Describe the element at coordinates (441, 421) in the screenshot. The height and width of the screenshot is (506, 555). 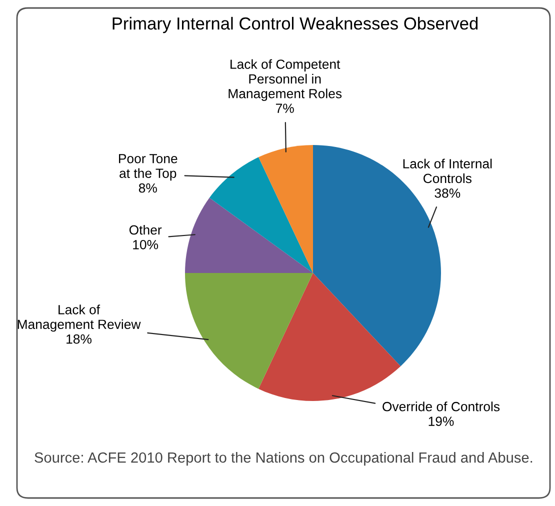
I see `data-label: 19%` at that location.